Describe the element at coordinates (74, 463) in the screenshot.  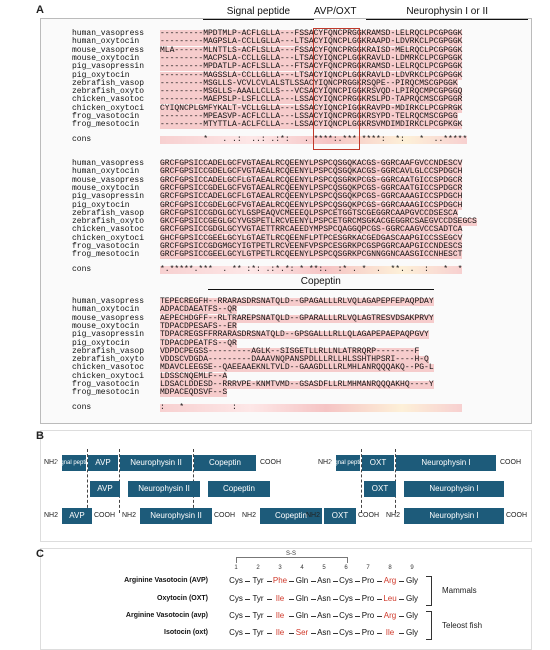
I see `precursor-segment: Signal peptide` at that location.